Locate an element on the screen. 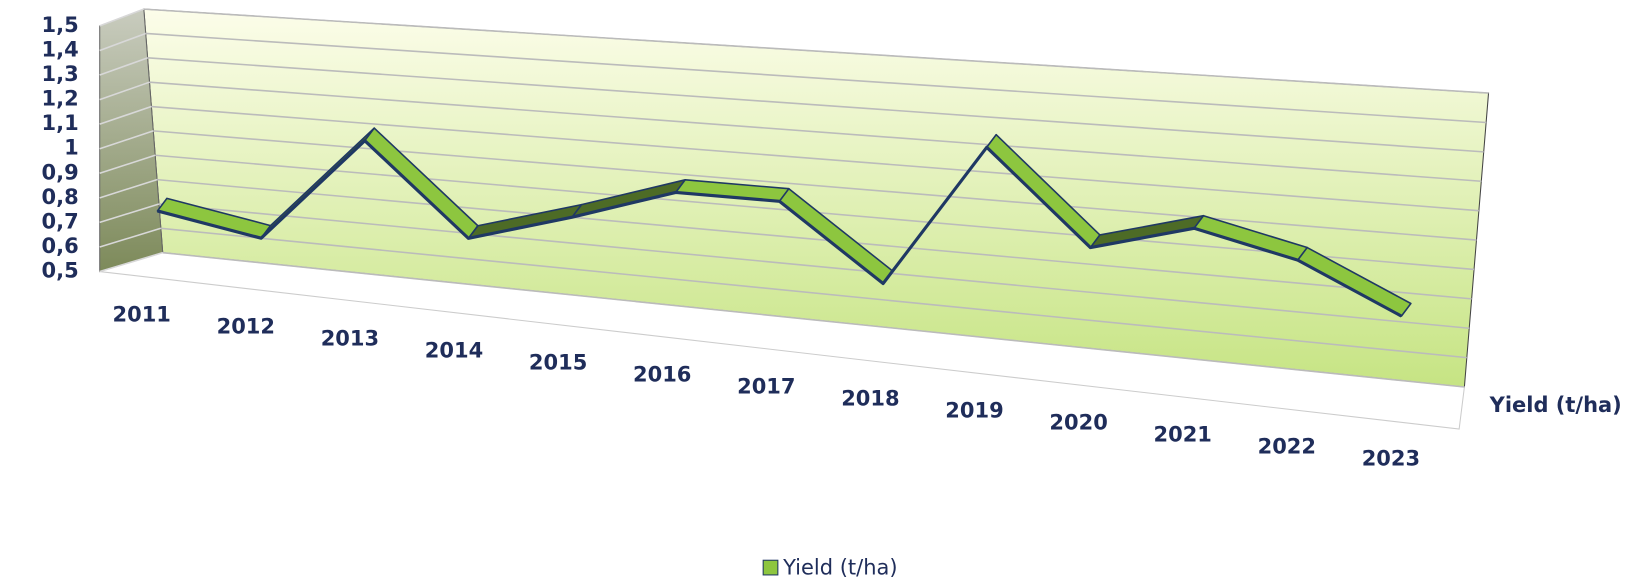 The width and height of the screenshot is (1646, 583). y-tick-label: 0,8 is located at coordinates (60, 197).